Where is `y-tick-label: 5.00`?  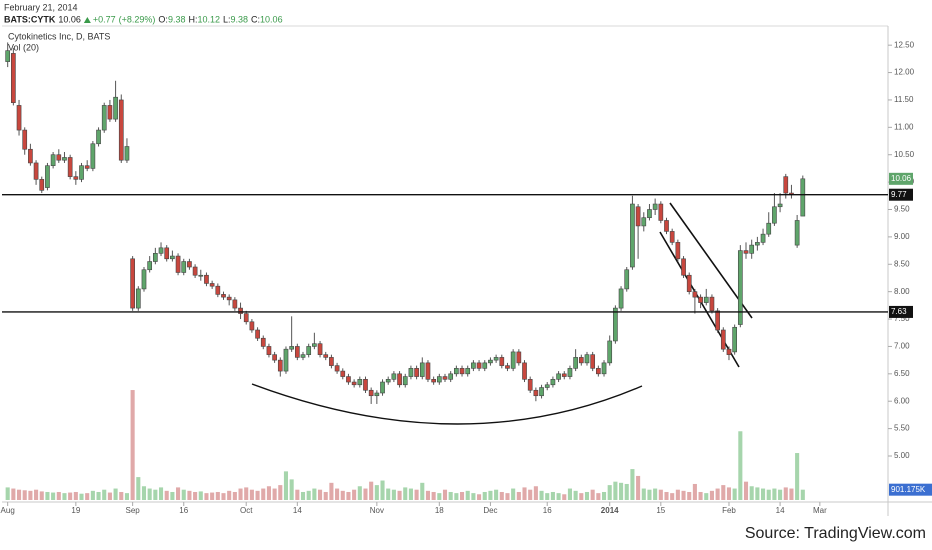
y-tick-label: 5.00 is located at coordinates (902, 455).